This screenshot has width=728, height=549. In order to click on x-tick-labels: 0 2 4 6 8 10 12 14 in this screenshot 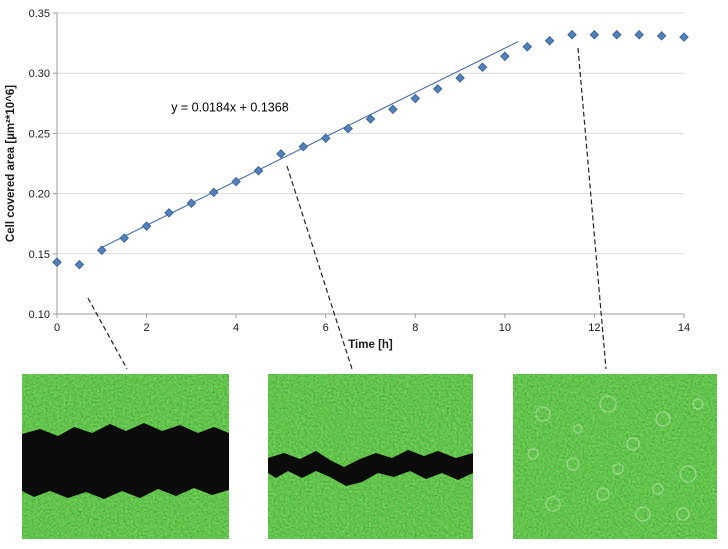, I will do `click(372, 328)`.